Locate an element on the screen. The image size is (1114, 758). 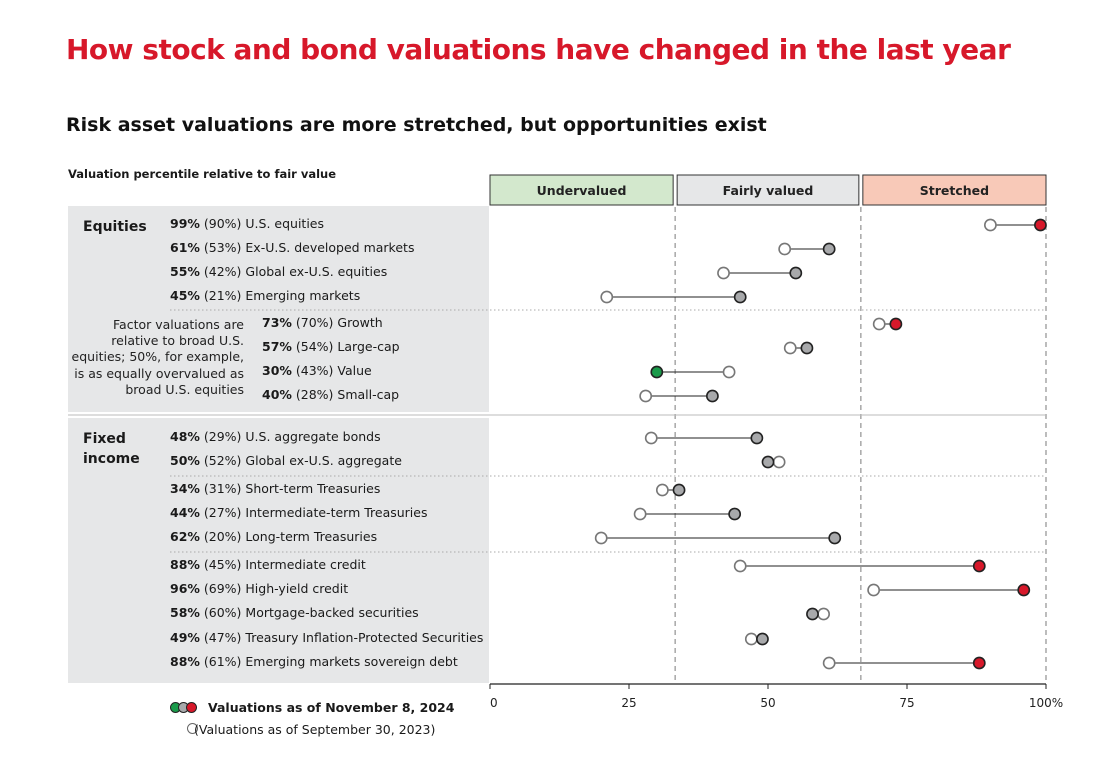
row-previous-value: (27%) is located at coordinates (222, 512).